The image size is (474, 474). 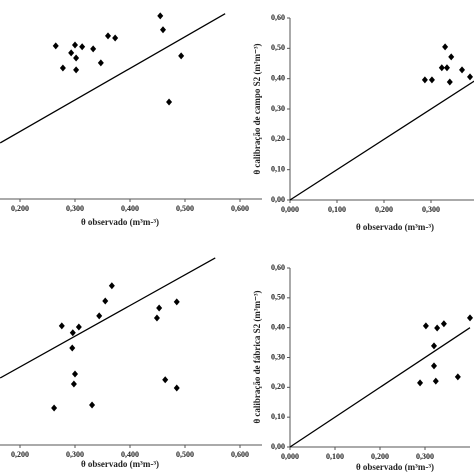 I want to click on y-axis-label: θ calibração de fábrica S2 (m³m⁻³), so click(x=257, y=356).